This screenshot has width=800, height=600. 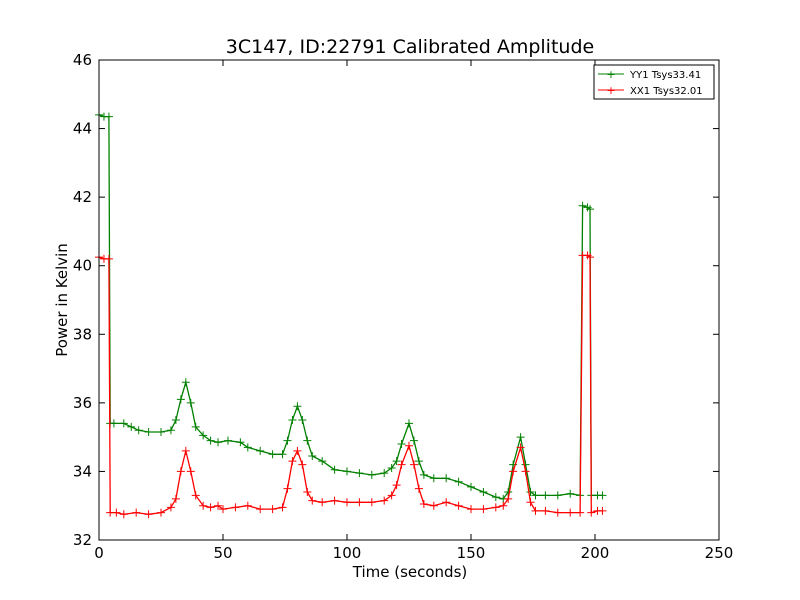 What do you see at coordinates (82, 540) in the screenshot?
I see `y-tick-label: 32` at bounding box center [82, 540].